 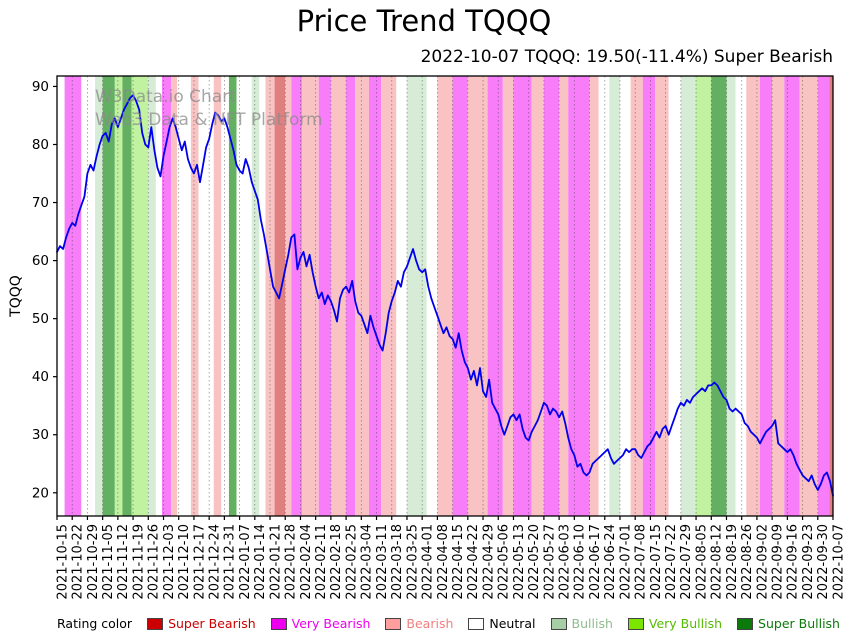 What do you see at coordinates (278, 623) in the screenshot?
I see `legend-swatch-very-bearish` at bounding box center [278, 623].